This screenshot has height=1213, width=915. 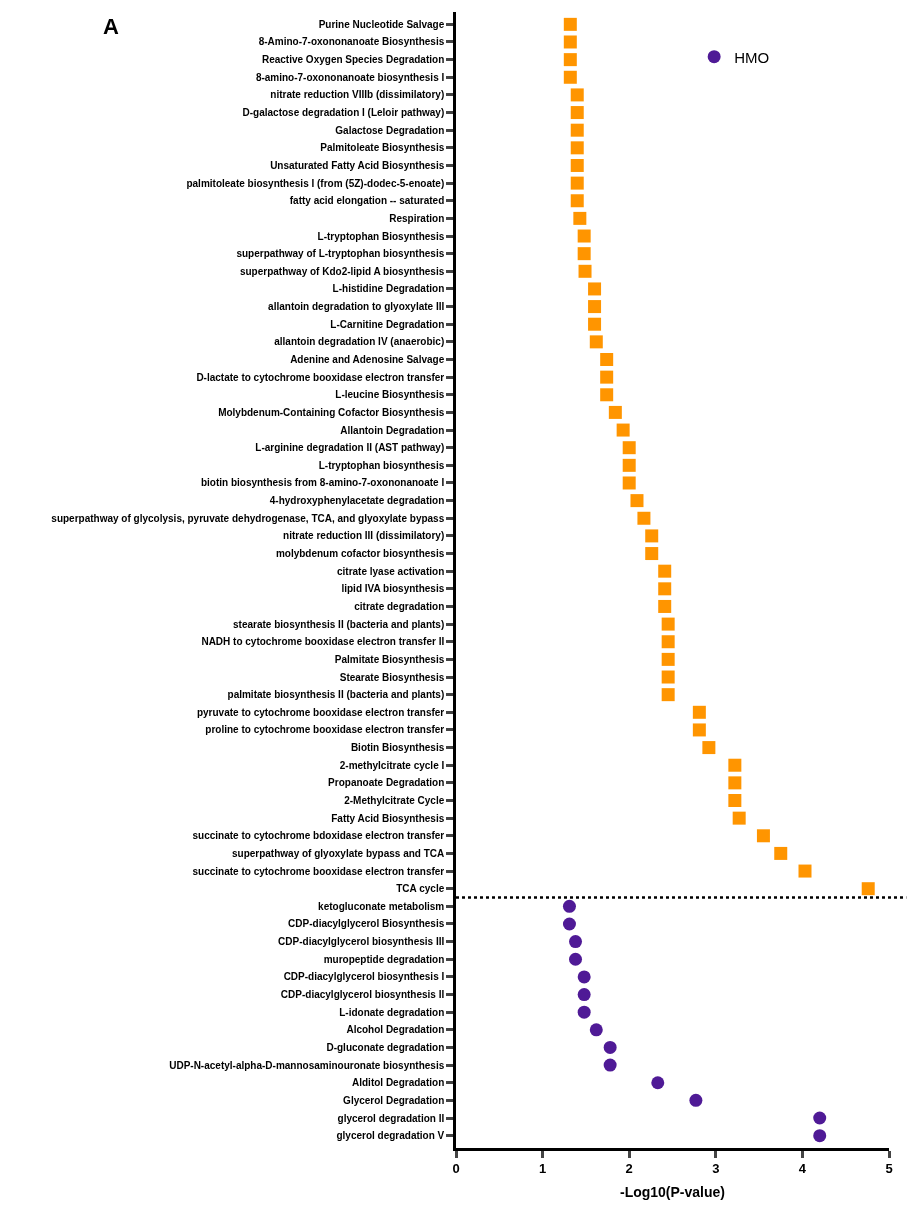 What do you see at coordinates (336, 695) in the screenshot?
I see `y-tick-label: palmitate biosynthesis II (bacteria and plants)` at bounding box center [336, 695].